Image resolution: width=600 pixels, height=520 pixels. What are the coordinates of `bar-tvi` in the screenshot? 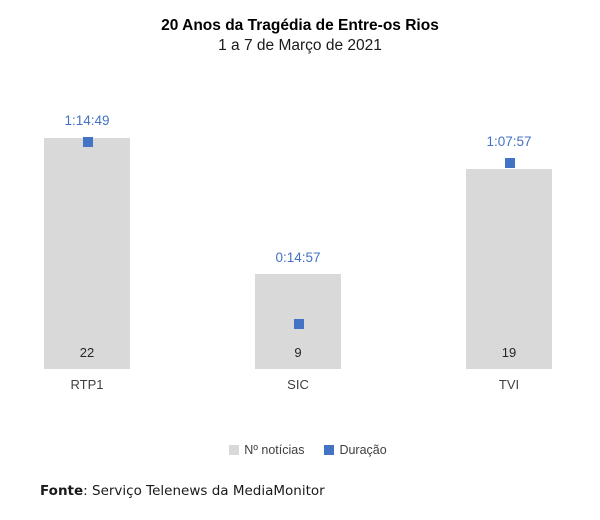 It's located at (509, 269).